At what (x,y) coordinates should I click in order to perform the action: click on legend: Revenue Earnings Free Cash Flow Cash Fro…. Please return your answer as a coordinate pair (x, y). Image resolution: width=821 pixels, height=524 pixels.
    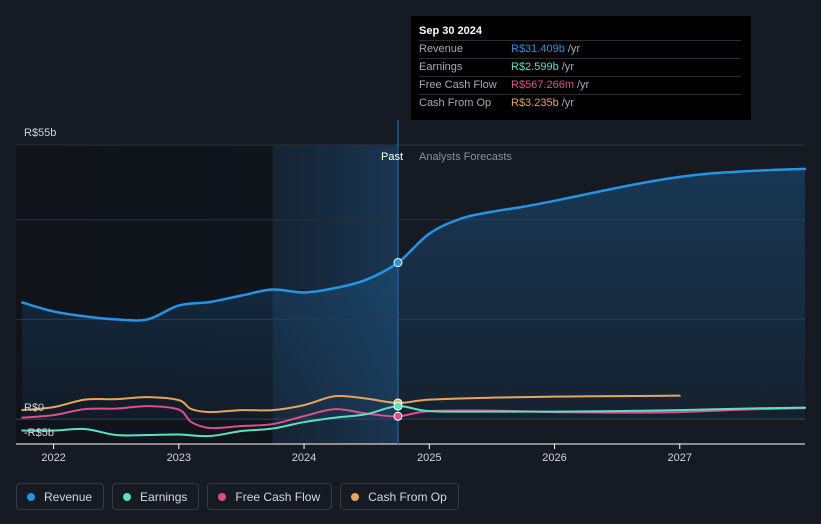
    Looking at the image, I should click on (237, 496).